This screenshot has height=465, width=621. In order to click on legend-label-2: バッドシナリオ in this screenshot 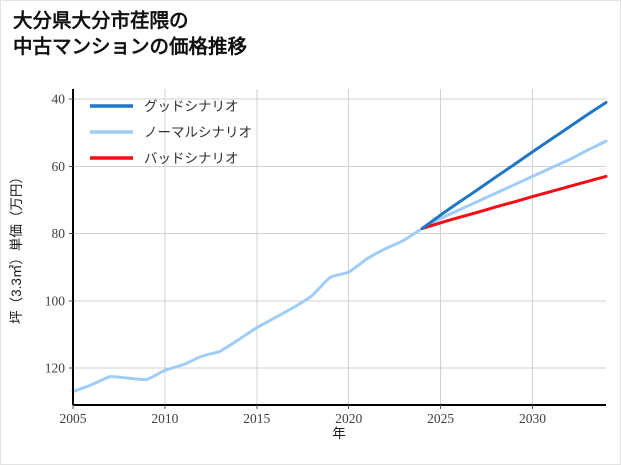, I will do `click(191, 158)`.